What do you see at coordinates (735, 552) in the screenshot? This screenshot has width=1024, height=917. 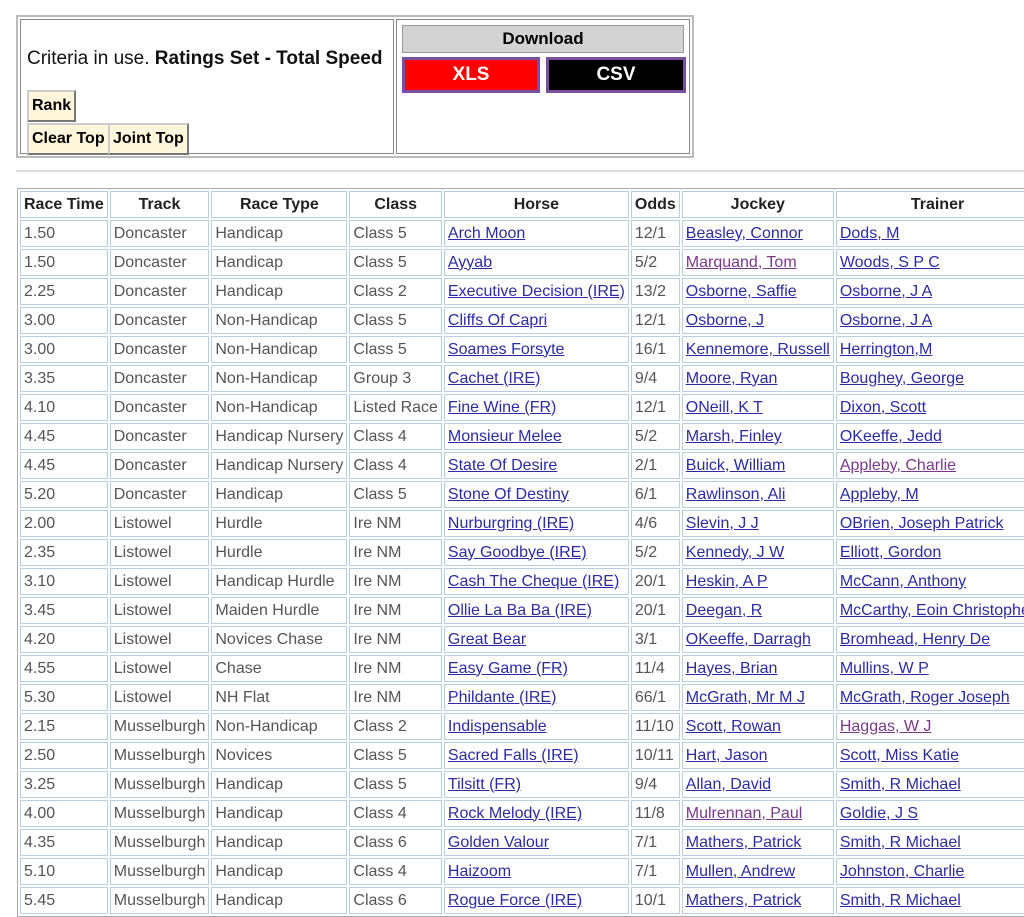 I see `jockey-link: Kennedy, J W` at bounding box center [735, 552].